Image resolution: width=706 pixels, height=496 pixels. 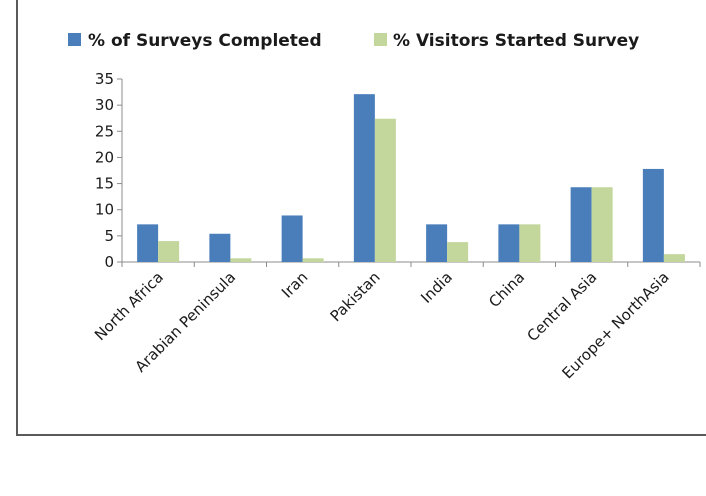 What do you see at coordinates (516, 41) in the screenshot?
I see `legend-label-visitors-started: % Visitors Started Survey` at bounding box center [516, 41].